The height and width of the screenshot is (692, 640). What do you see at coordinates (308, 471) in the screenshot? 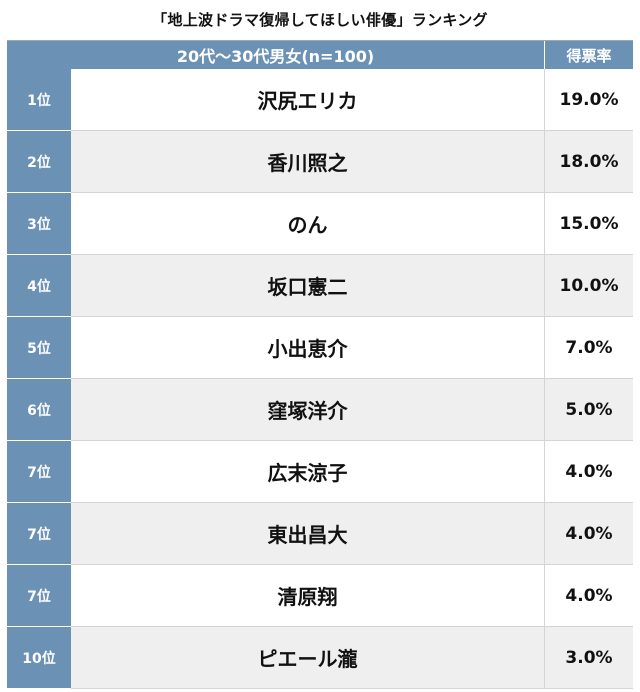
I see `name-cell: 広末涼子` at bounding box center [308, 471].